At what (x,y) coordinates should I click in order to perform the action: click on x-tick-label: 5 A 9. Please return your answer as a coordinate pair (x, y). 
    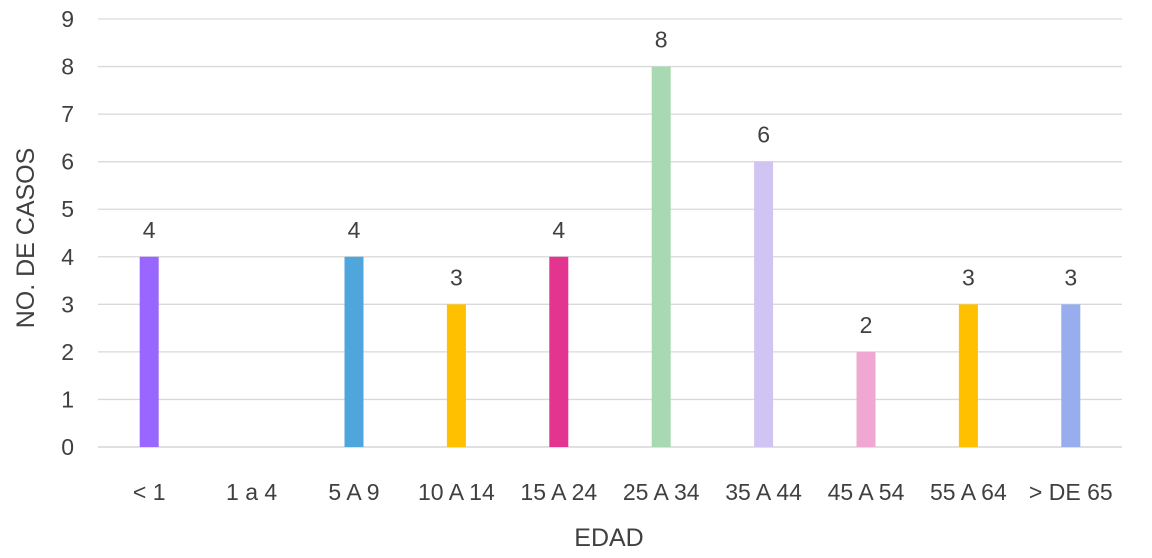
    Looking at the image, I should click on (353, 492).